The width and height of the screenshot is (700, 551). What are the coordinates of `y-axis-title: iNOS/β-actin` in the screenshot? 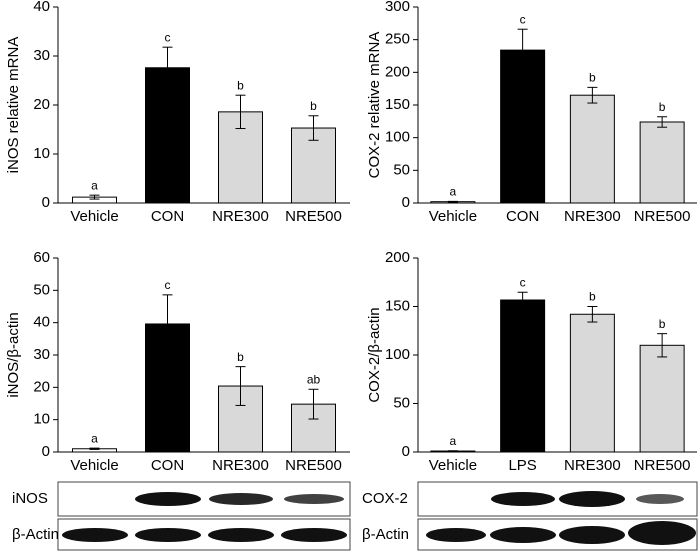 It's located at (13, 354).